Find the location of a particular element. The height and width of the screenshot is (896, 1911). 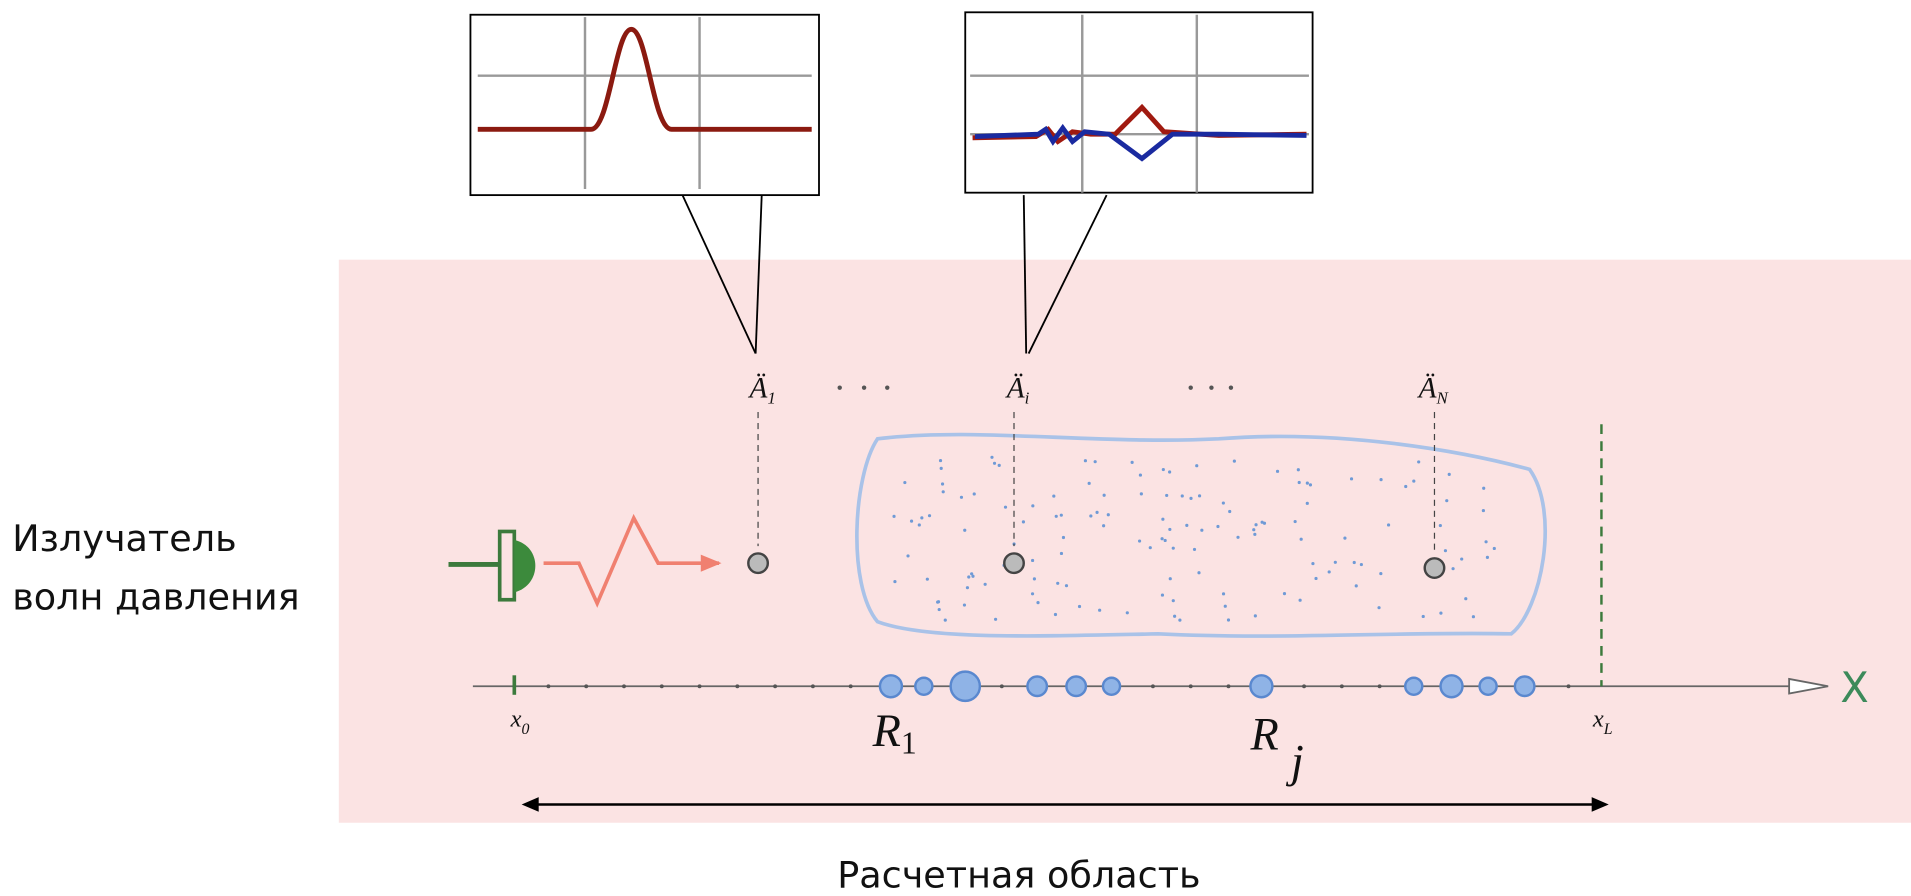

domain-arrow is located at coordinates (1065, 804).